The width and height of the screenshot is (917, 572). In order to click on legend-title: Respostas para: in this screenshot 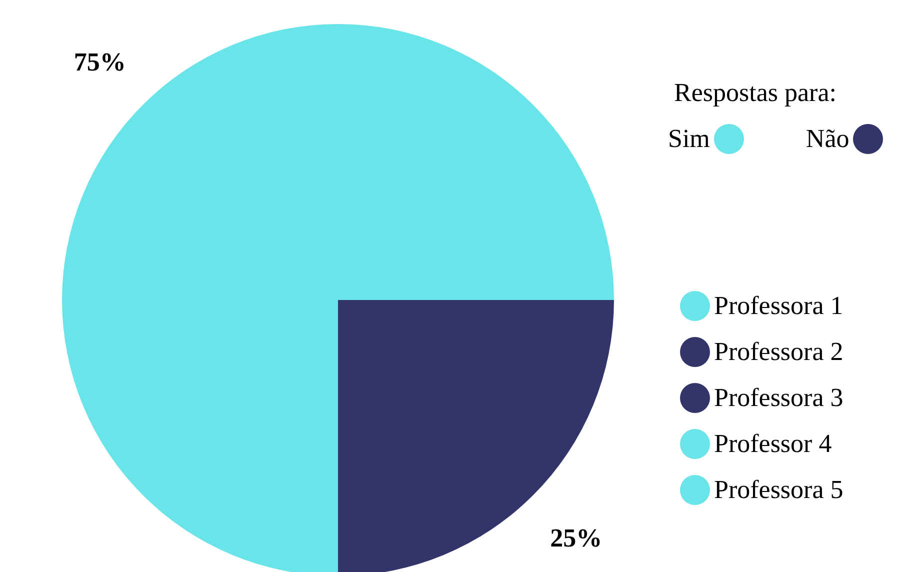, I will do `click(756, 93)`.